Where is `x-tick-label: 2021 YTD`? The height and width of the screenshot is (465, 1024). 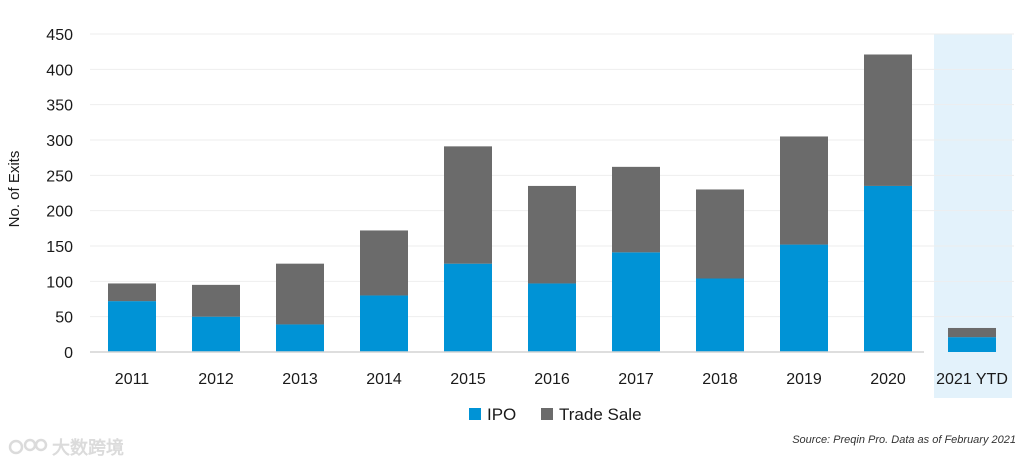
x-tick-label: 2021 YTD is located at coordinates (972, 379).